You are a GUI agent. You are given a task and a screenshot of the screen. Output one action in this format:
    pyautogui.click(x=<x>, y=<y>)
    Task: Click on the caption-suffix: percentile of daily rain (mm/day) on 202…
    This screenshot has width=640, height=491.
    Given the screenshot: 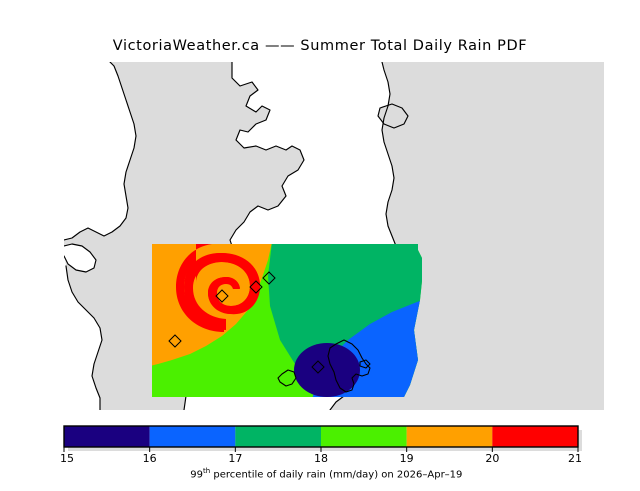 What is the action you would take?
    pyautogui.click(x=336, y=475)
    